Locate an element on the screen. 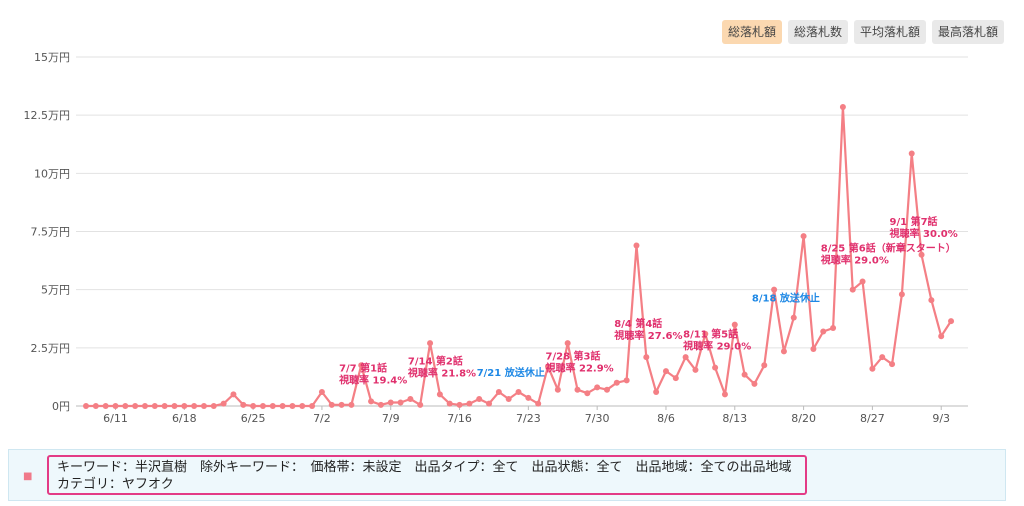 This screenshot has height=506, width=1024. y-tick-label: 10万円 is located at coordinates (52, 173).